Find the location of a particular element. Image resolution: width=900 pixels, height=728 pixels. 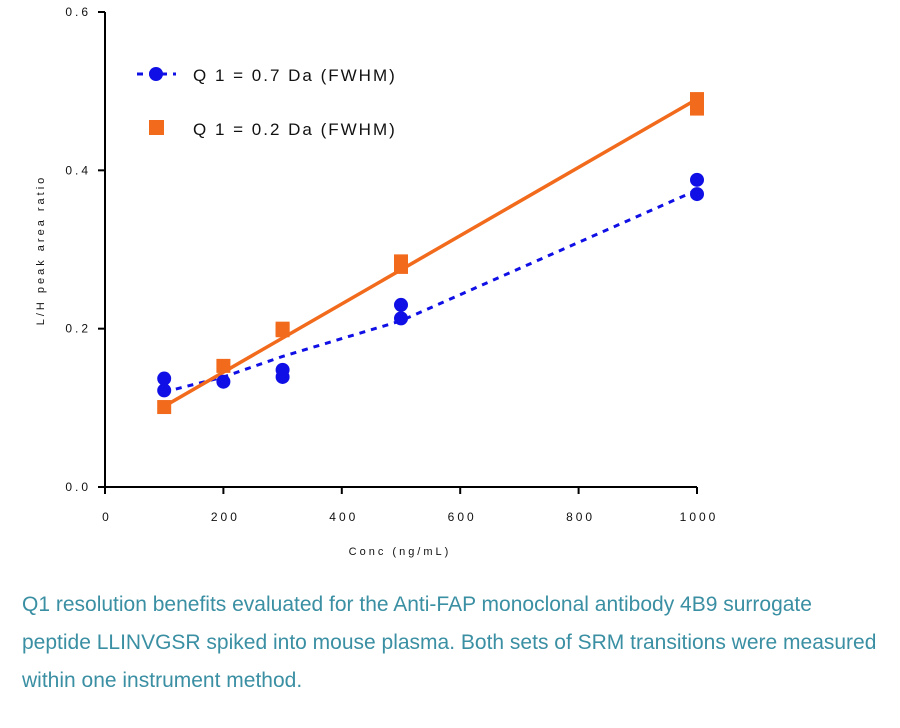

x-tick-label: 0 is located at coordinates (107, 517).